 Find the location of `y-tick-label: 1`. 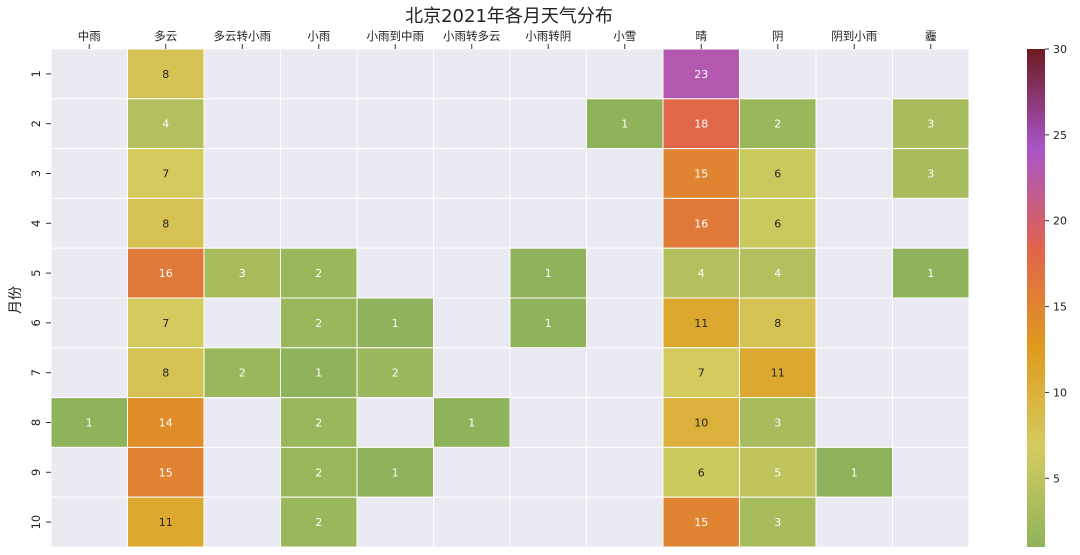

y-tick-label: 1 is located at coordinates (36, 73).